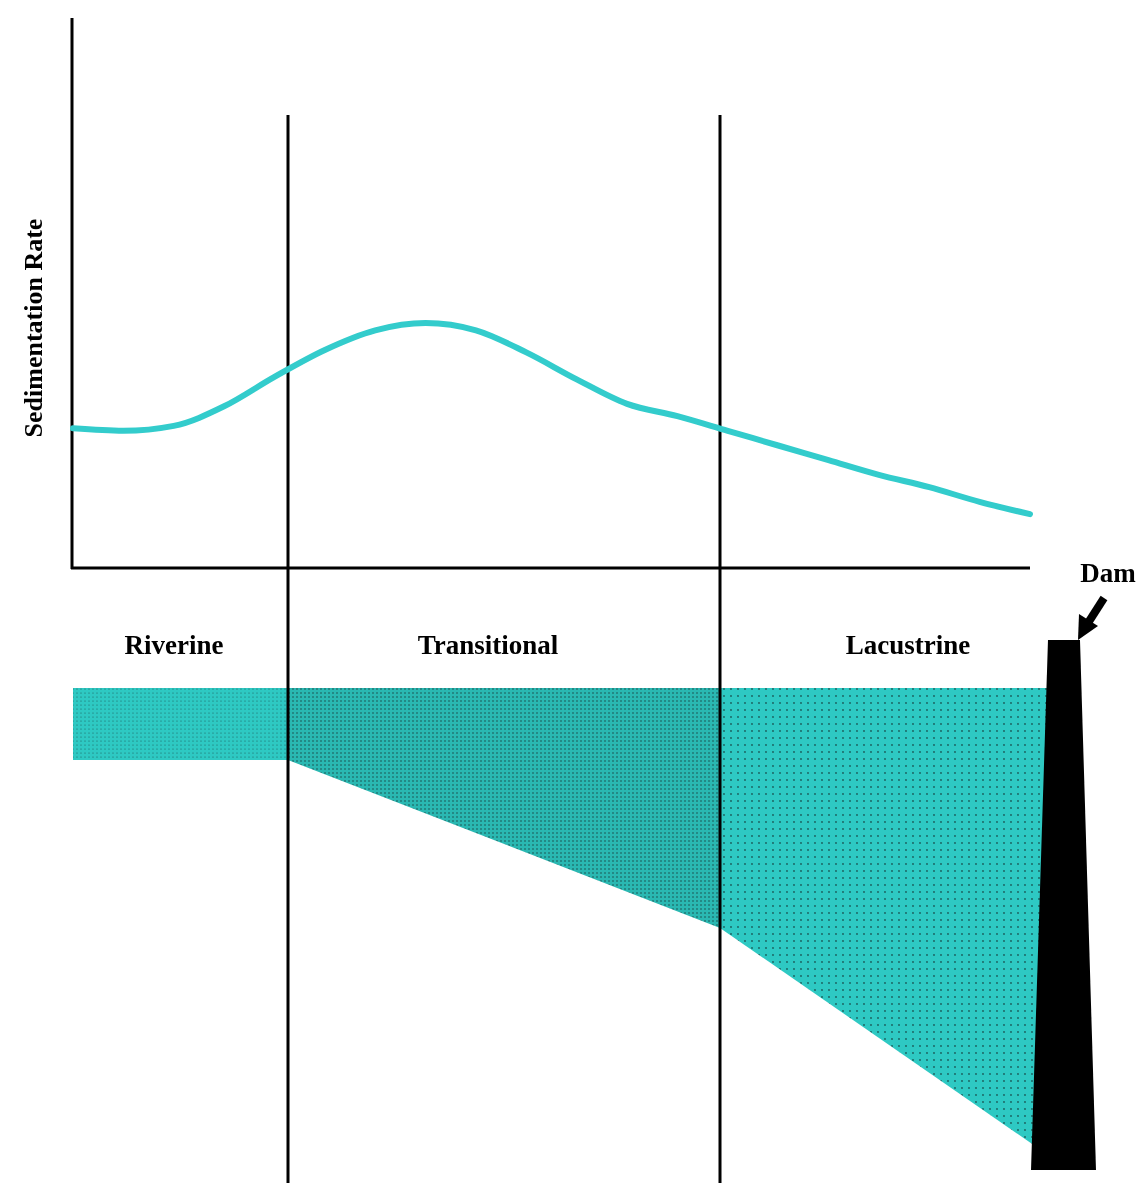  What do you see at coordinates (174, 645) in the screenshot?
I see `text: Riverine` at bounding box center [174, 645].